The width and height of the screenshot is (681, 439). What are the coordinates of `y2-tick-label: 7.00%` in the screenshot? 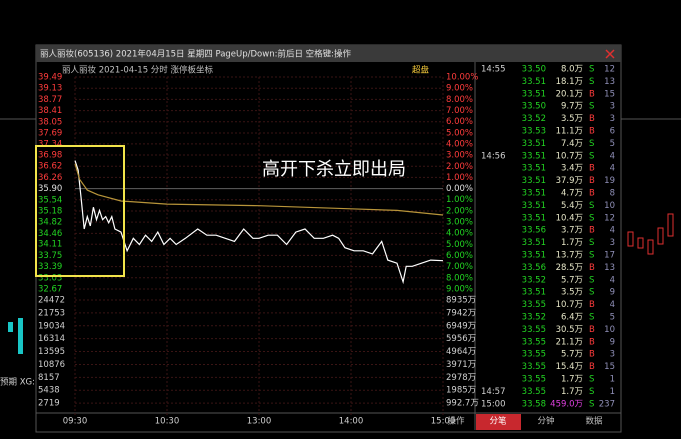 It's located at (459, 267).